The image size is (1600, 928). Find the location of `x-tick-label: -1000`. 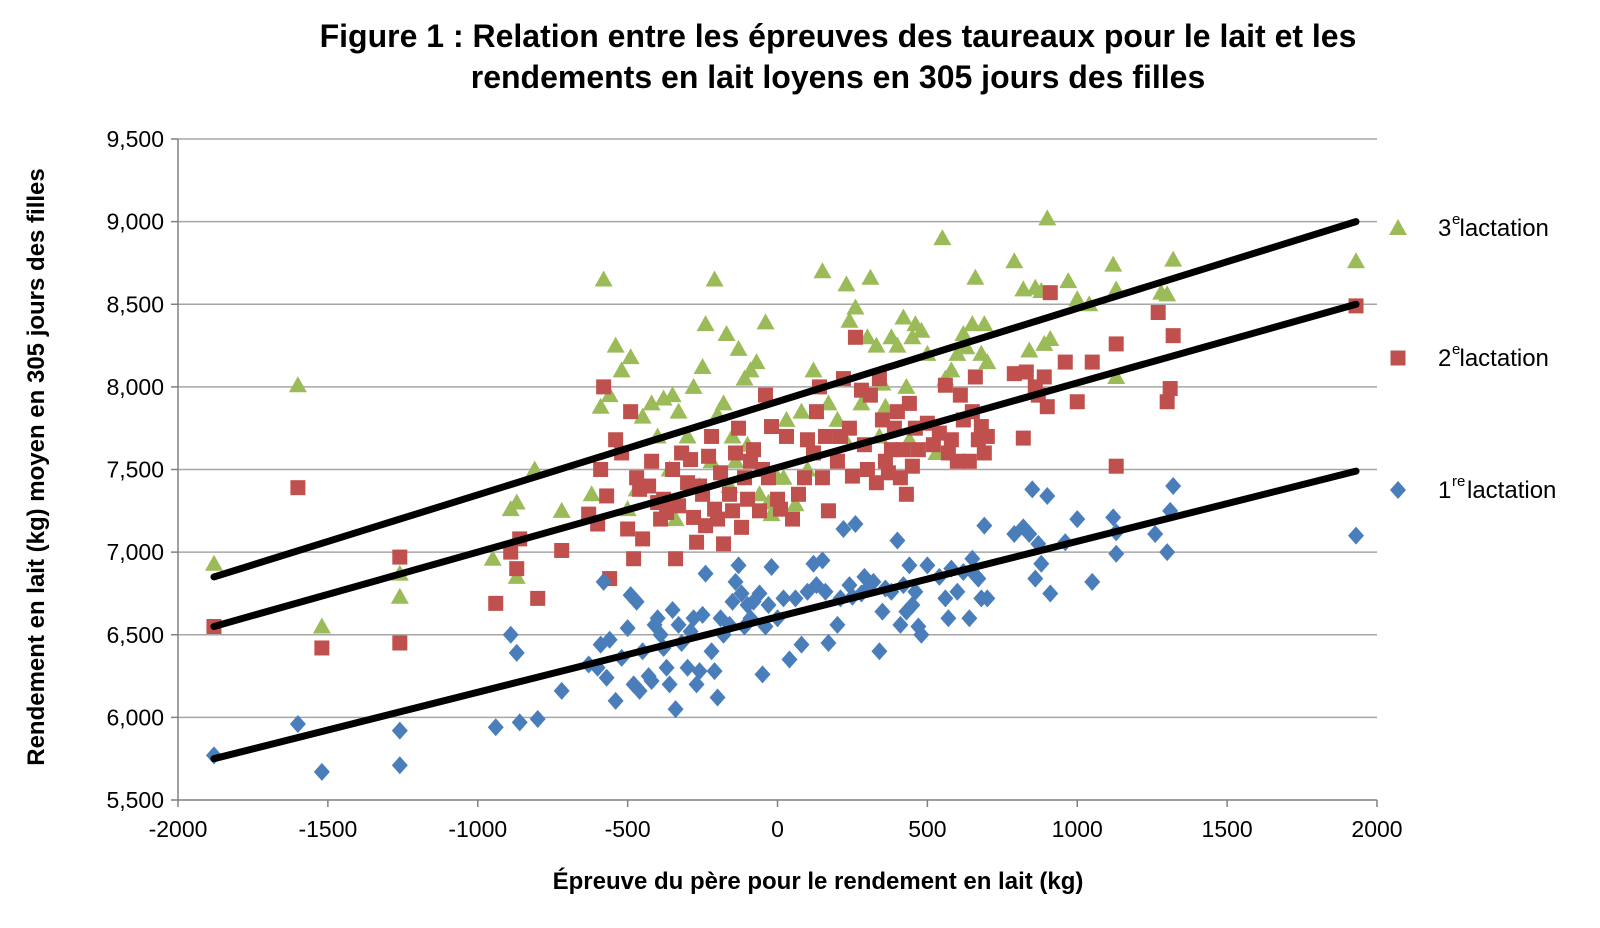

x-tick-label: -1000 is located at coordinates (477, 829).